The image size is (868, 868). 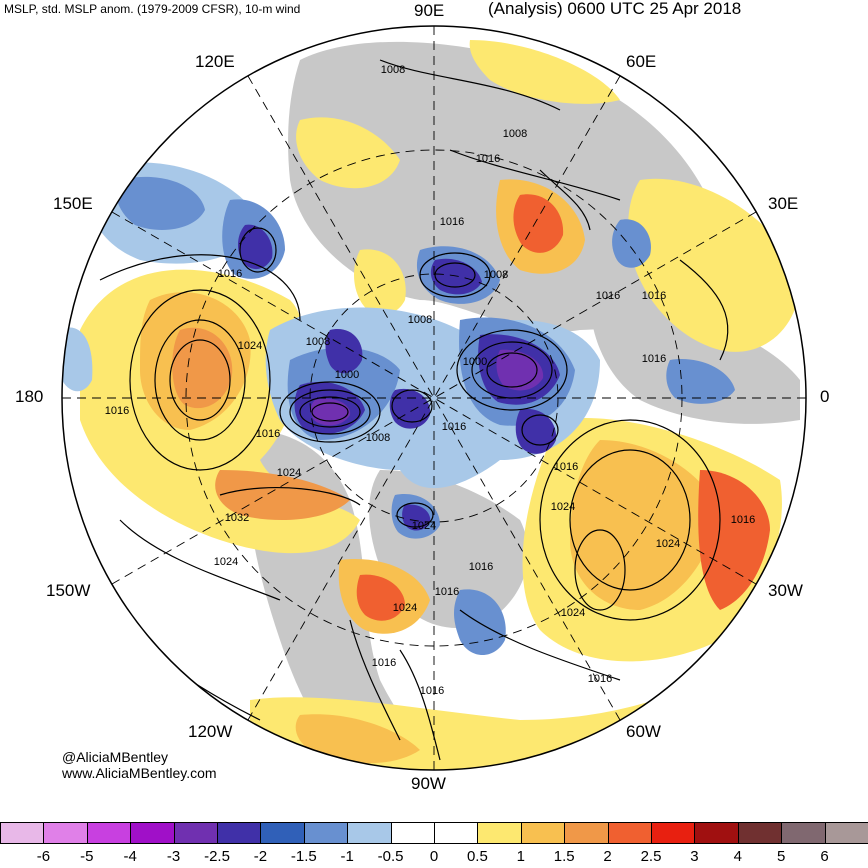 What do you see at coordinates (643, 731) in the screenshot?
I see `lon-label-60w: 60W` at bounding box center [643, 731].